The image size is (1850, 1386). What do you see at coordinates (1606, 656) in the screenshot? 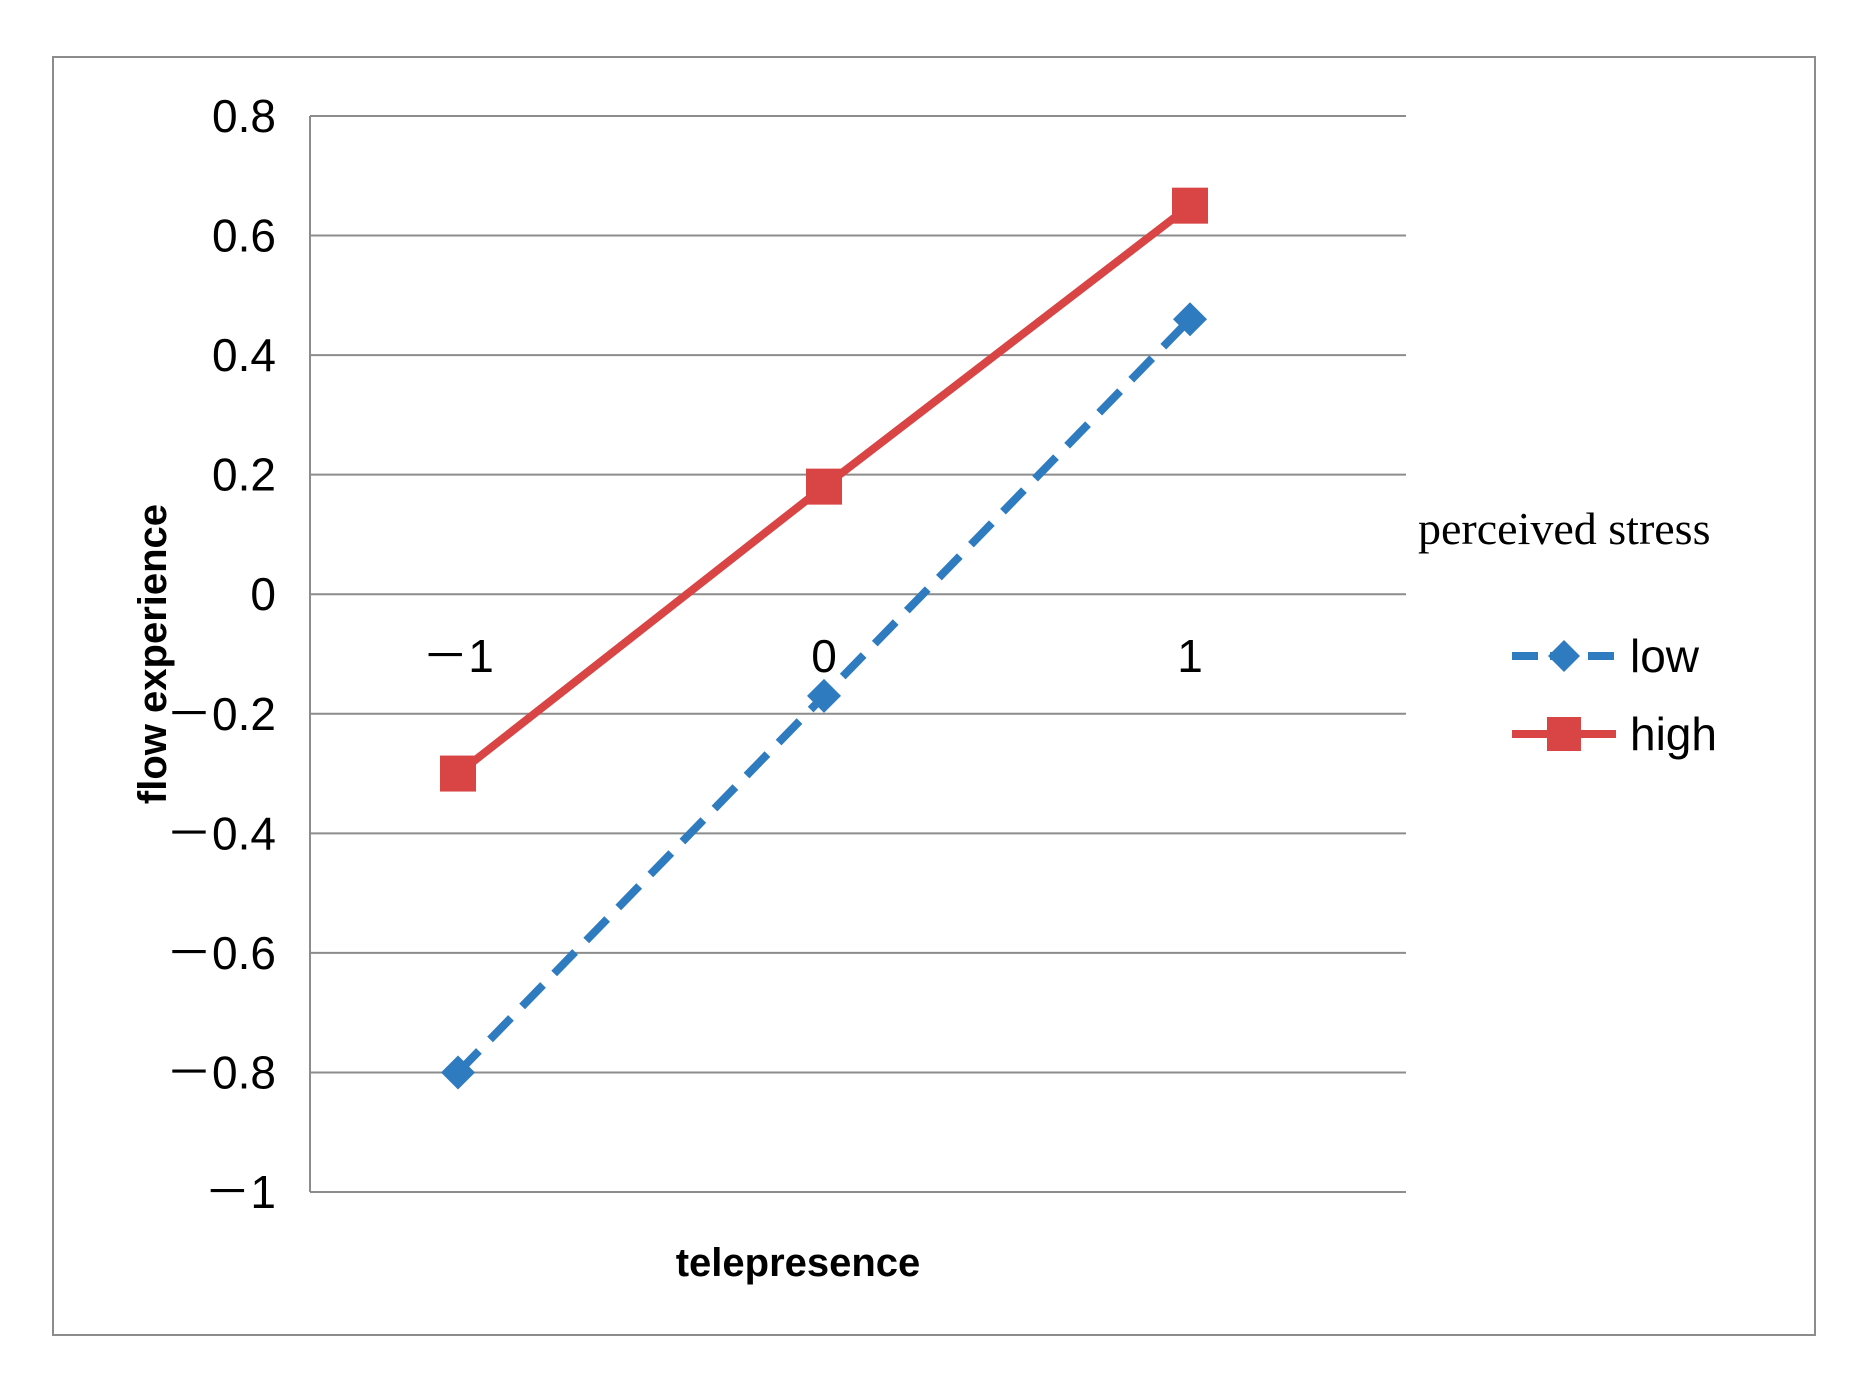
I see `legend-item-low: low` at bounding box center [1606, 656].